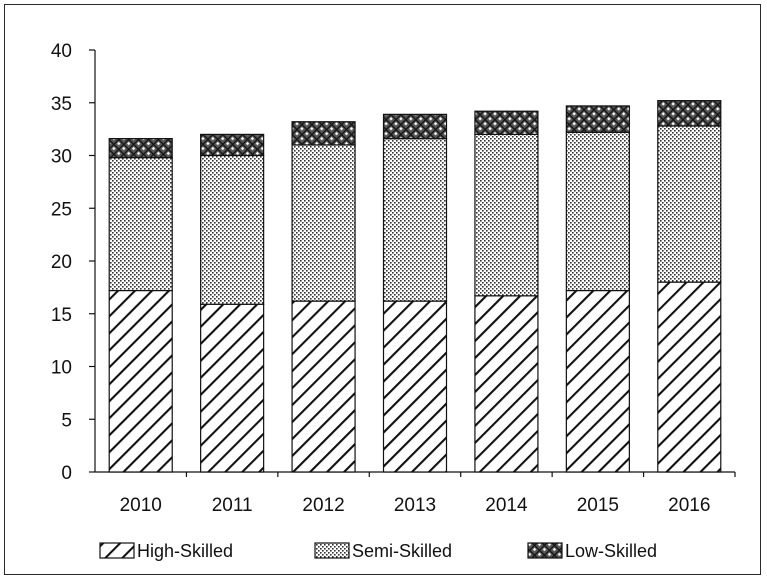 This screenshot has height=582, width=767. What do you see at coordinates (415, 505) in the screenshot?
I see `x-tick-label: 2013` at bounding box center [415, 505].